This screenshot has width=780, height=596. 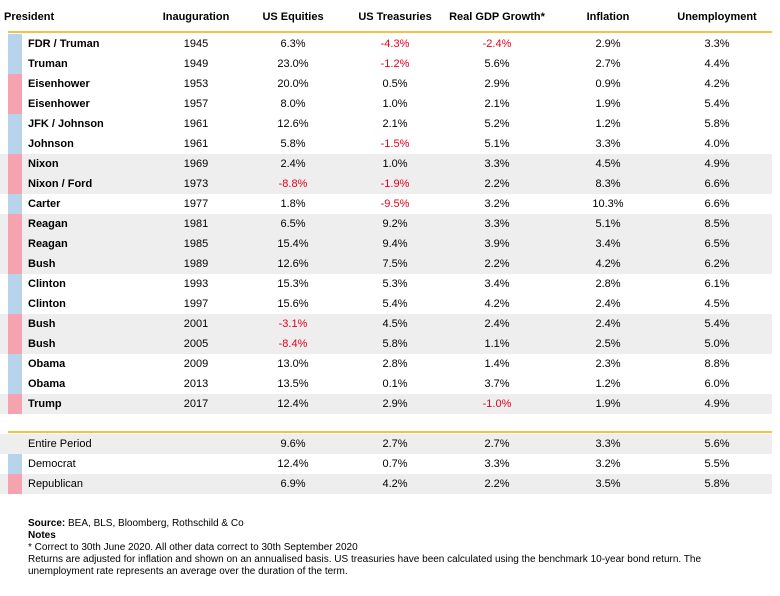 What do you see at coordinates (196, 44) in the screenshot?
I see `inauguration-year: 1945` at bounding box center [196, 44].